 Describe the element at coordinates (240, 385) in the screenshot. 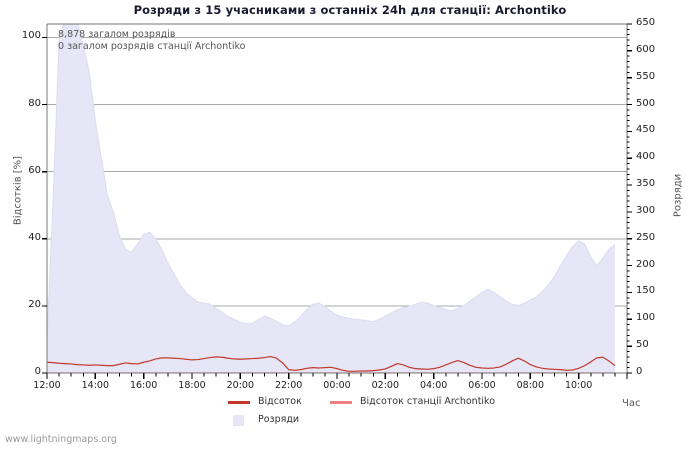

I see `x-tick-20-00: 20:00` at that location.